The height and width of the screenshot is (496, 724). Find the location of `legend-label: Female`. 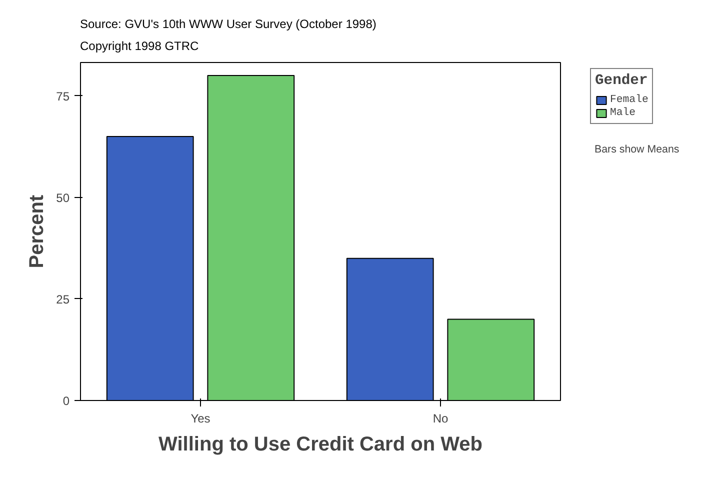

legend-label: Female is located at coordinates (629, 100).